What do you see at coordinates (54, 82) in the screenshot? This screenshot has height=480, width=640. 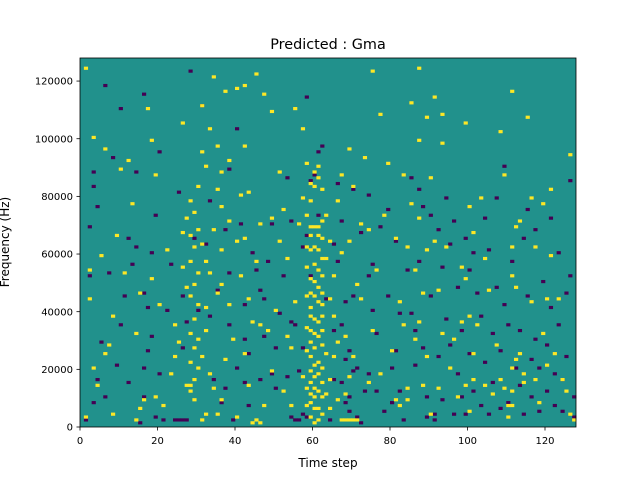 I see `y-tick-label: 120000` at bounding box center [54, 82].